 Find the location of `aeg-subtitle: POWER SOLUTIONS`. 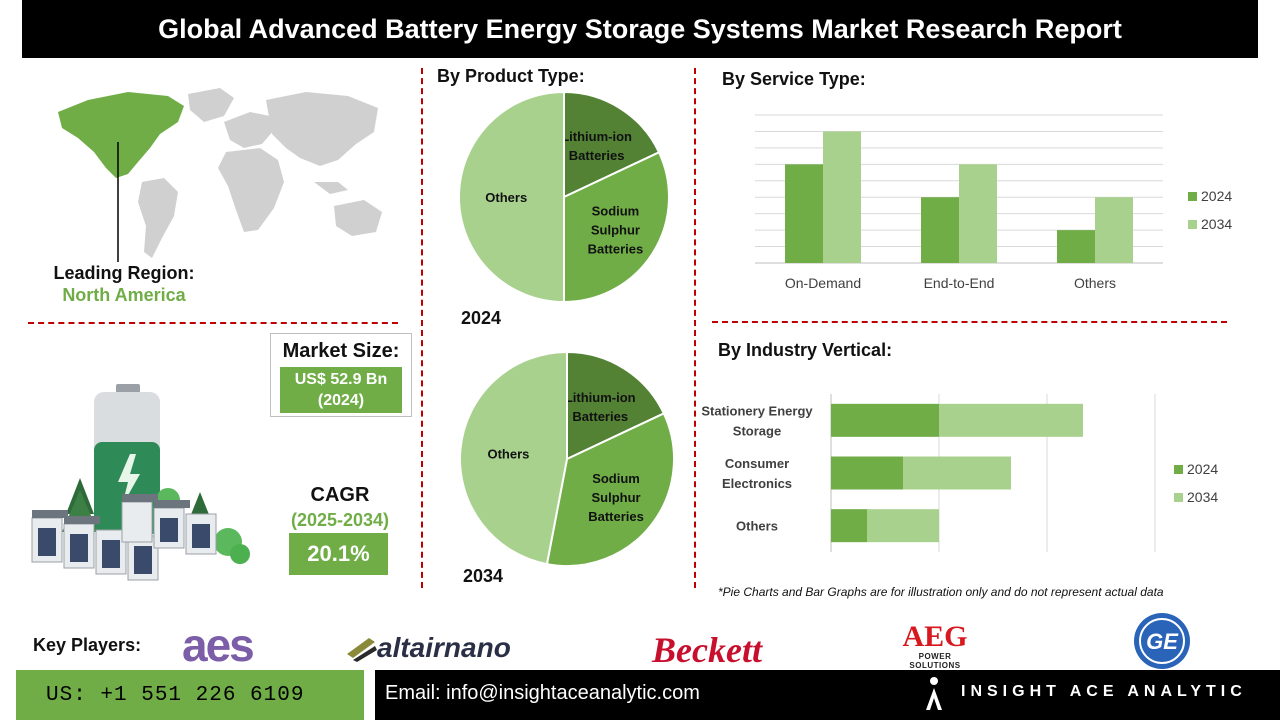

aeg-subtitle: POWER SOLUTIONS is located at coordinates (935, 661).